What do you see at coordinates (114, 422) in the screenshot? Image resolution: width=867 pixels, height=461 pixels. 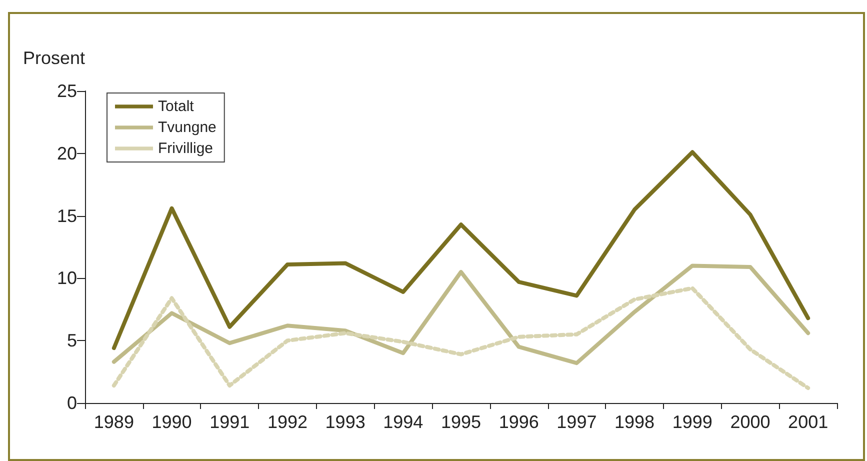 I see `x-tick-label: 1989` at bounding box center [114, 422].